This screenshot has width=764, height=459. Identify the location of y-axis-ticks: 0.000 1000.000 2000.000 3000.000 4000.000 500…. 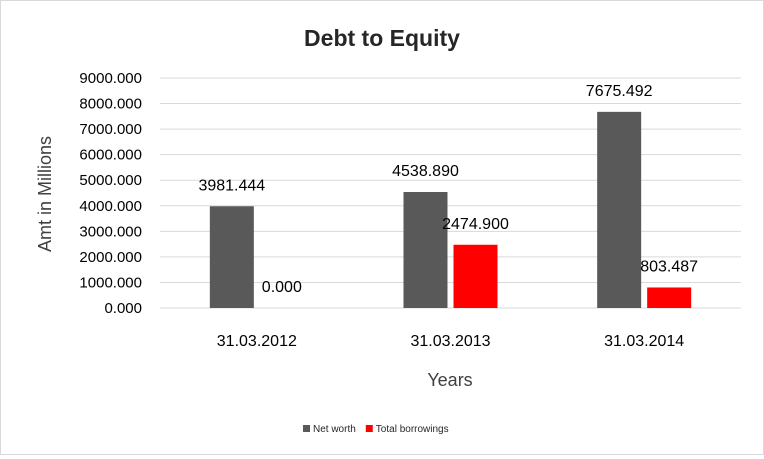
(110, 193).